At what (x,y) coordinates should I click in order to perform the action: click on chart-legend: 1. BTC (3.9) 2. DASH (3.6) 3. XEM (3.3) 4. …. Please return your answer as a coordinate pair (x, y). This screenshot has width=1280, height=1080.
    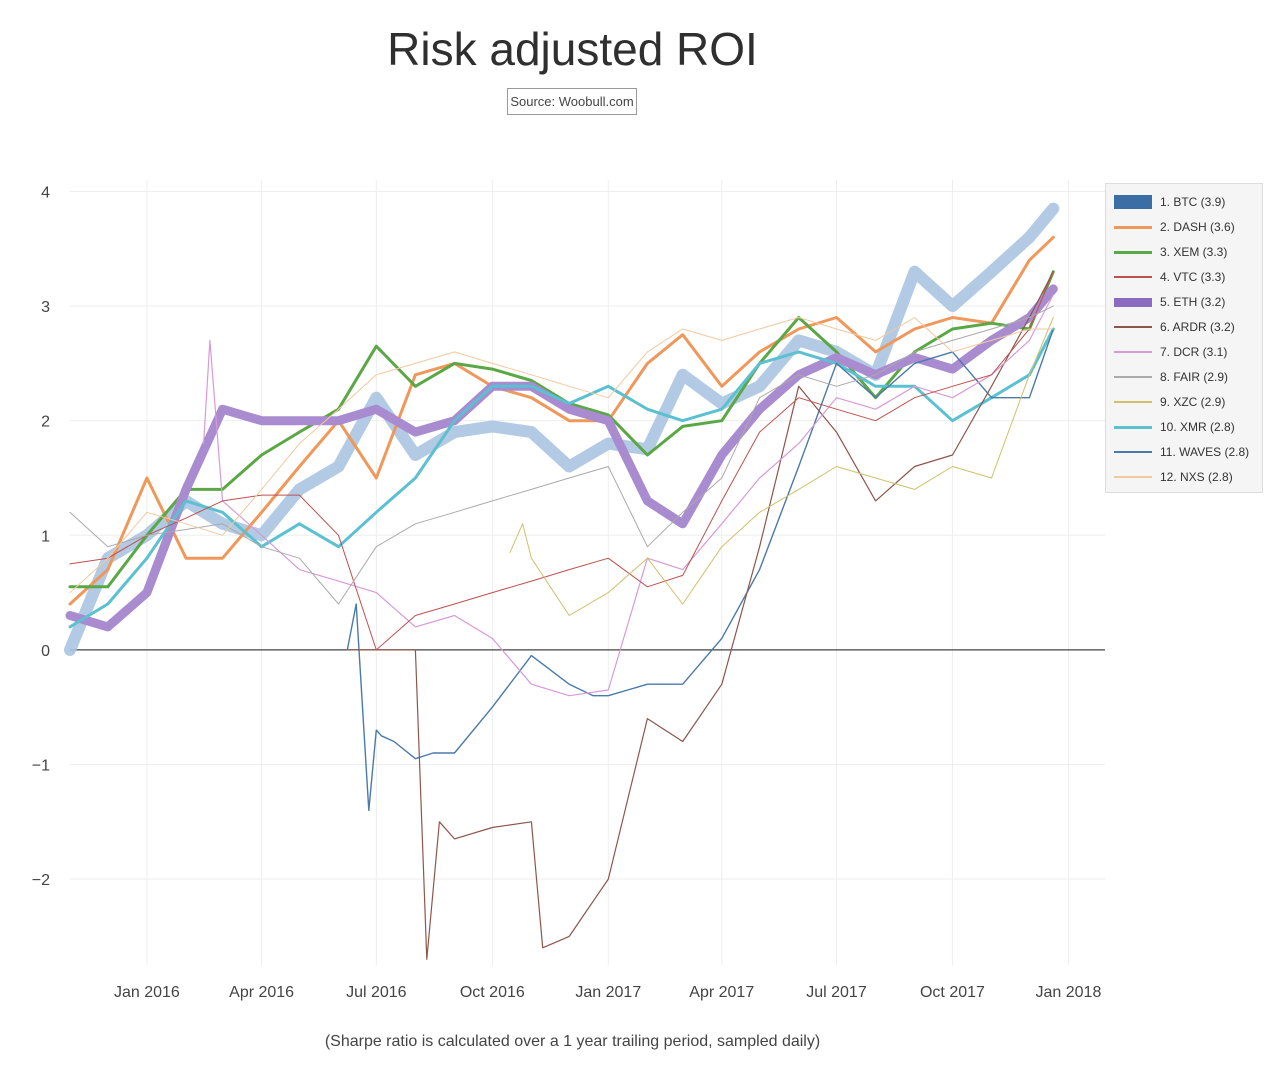
    Looking at the image, I should click on (1184, 338).